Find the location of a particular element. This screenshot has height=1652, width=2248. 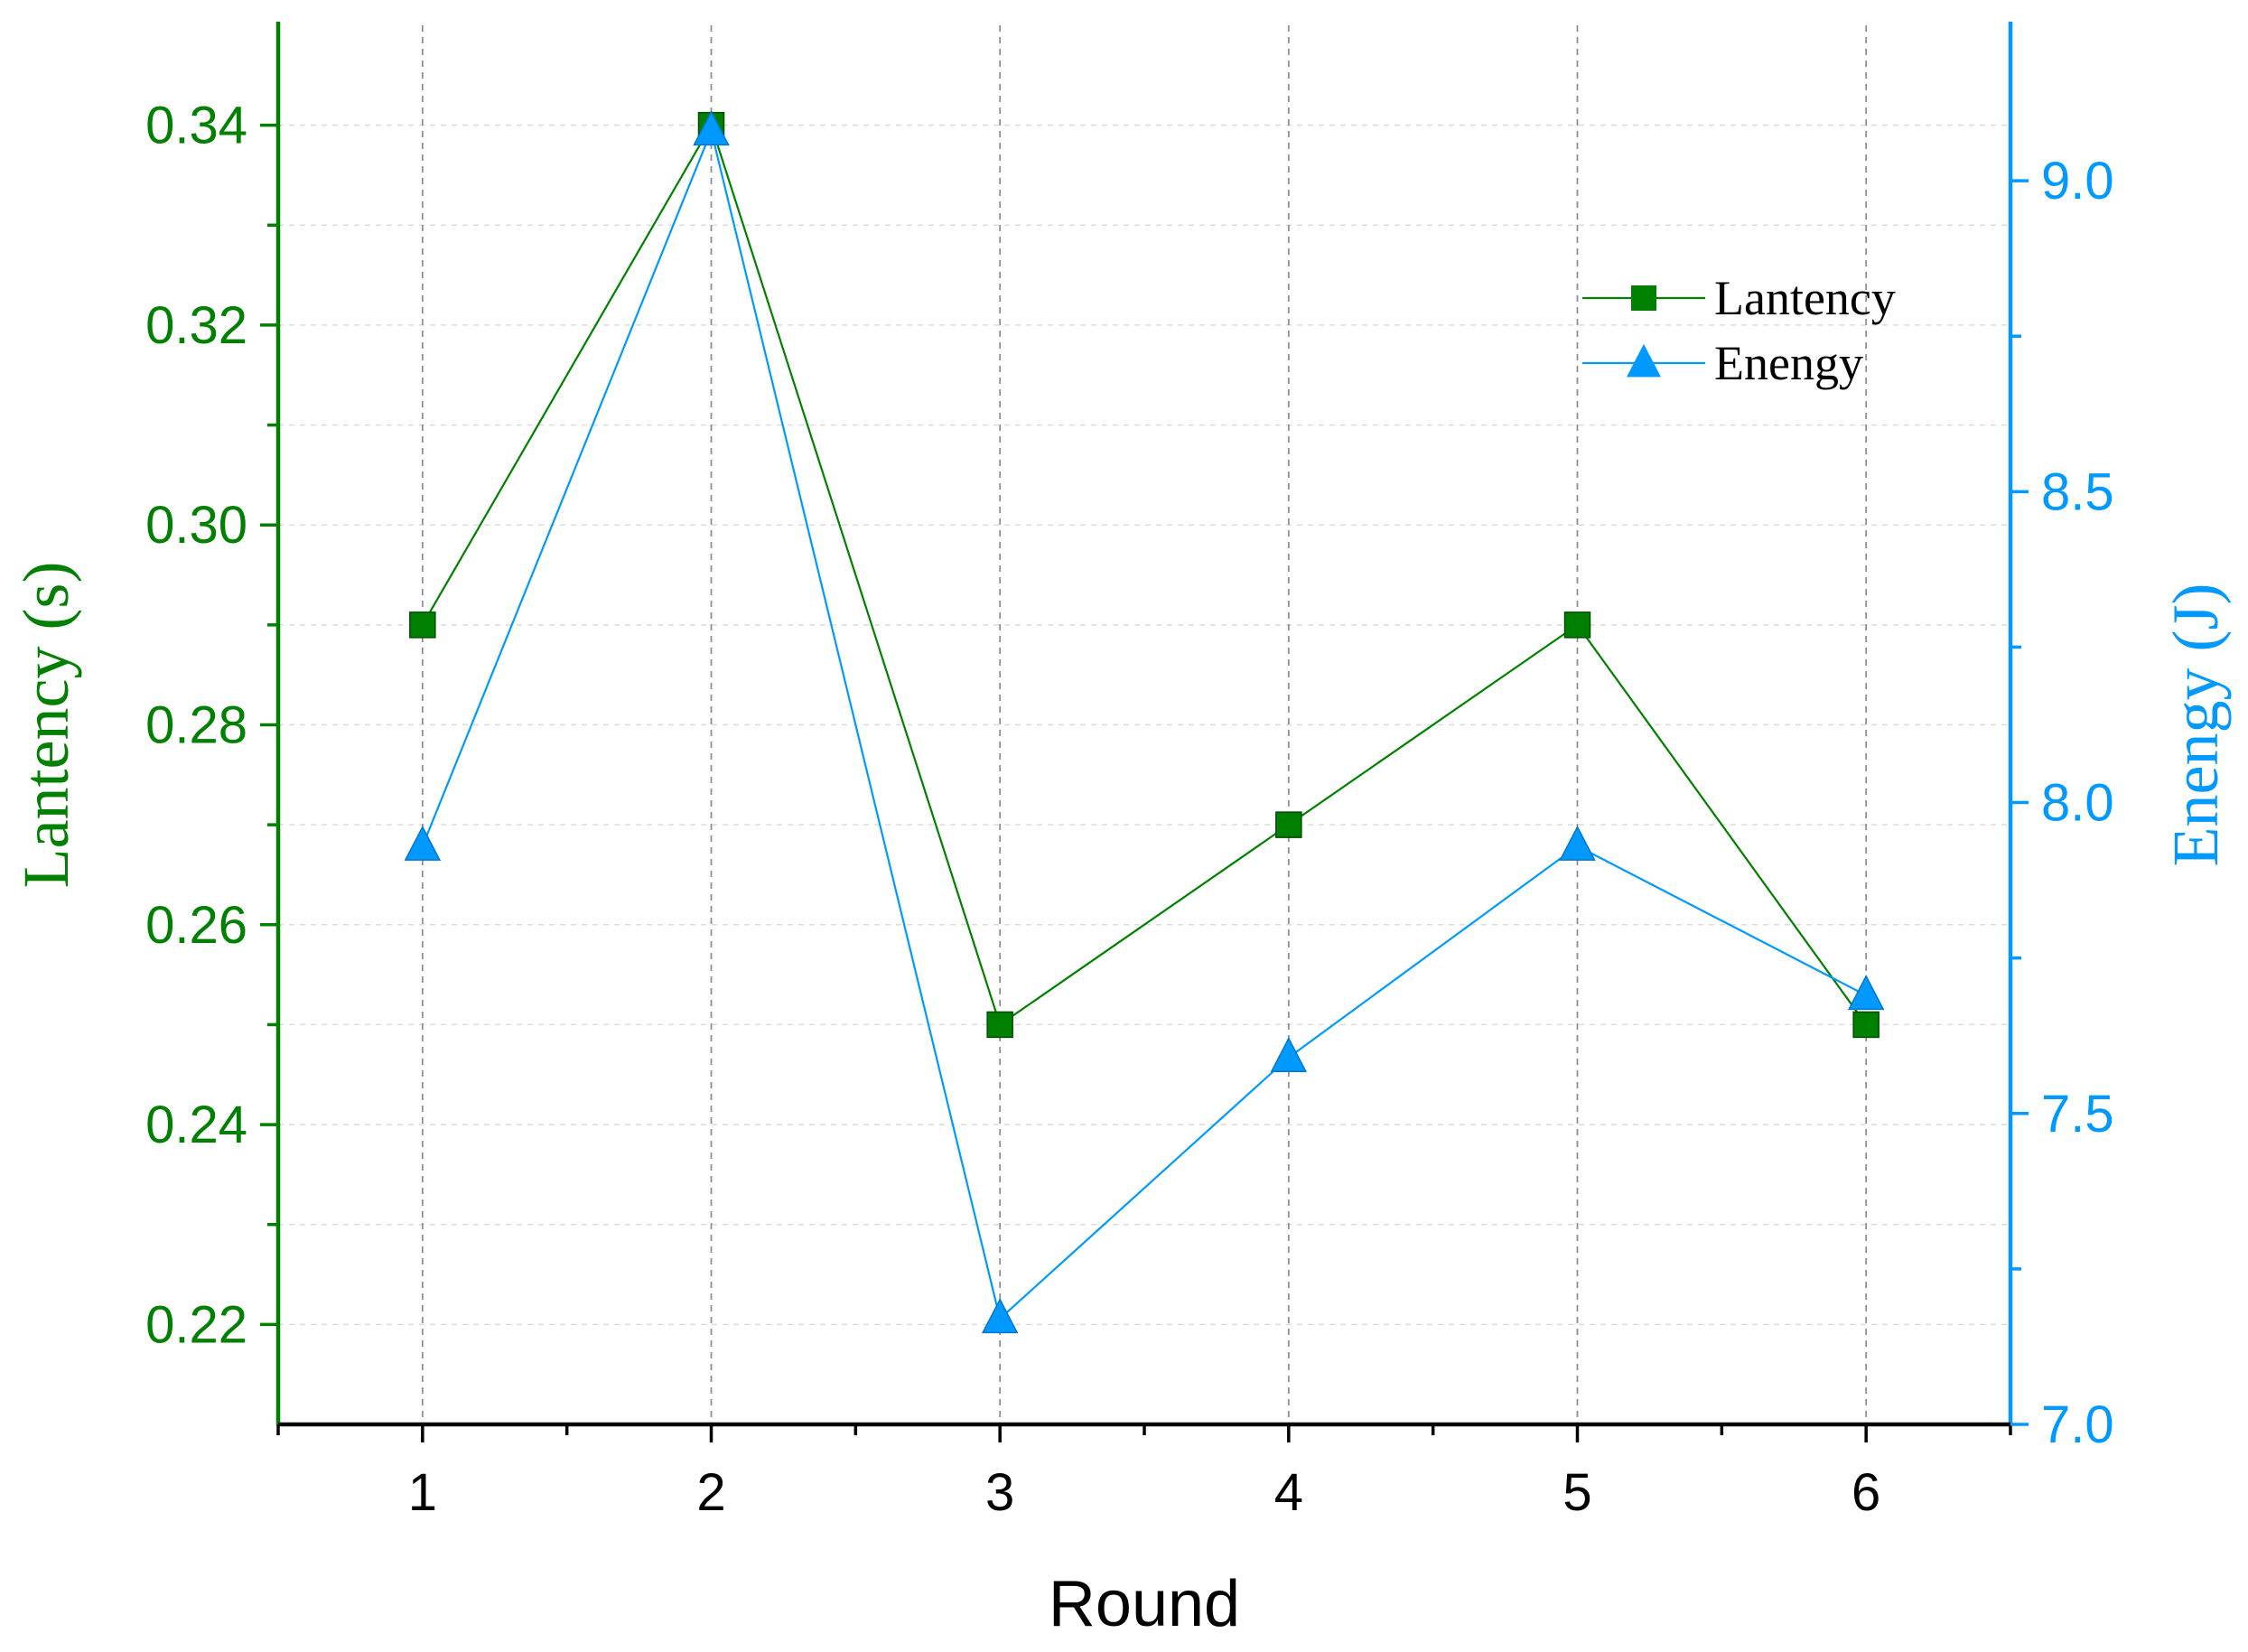

legend-marker-enengy is located at coordinates (1644, 360).